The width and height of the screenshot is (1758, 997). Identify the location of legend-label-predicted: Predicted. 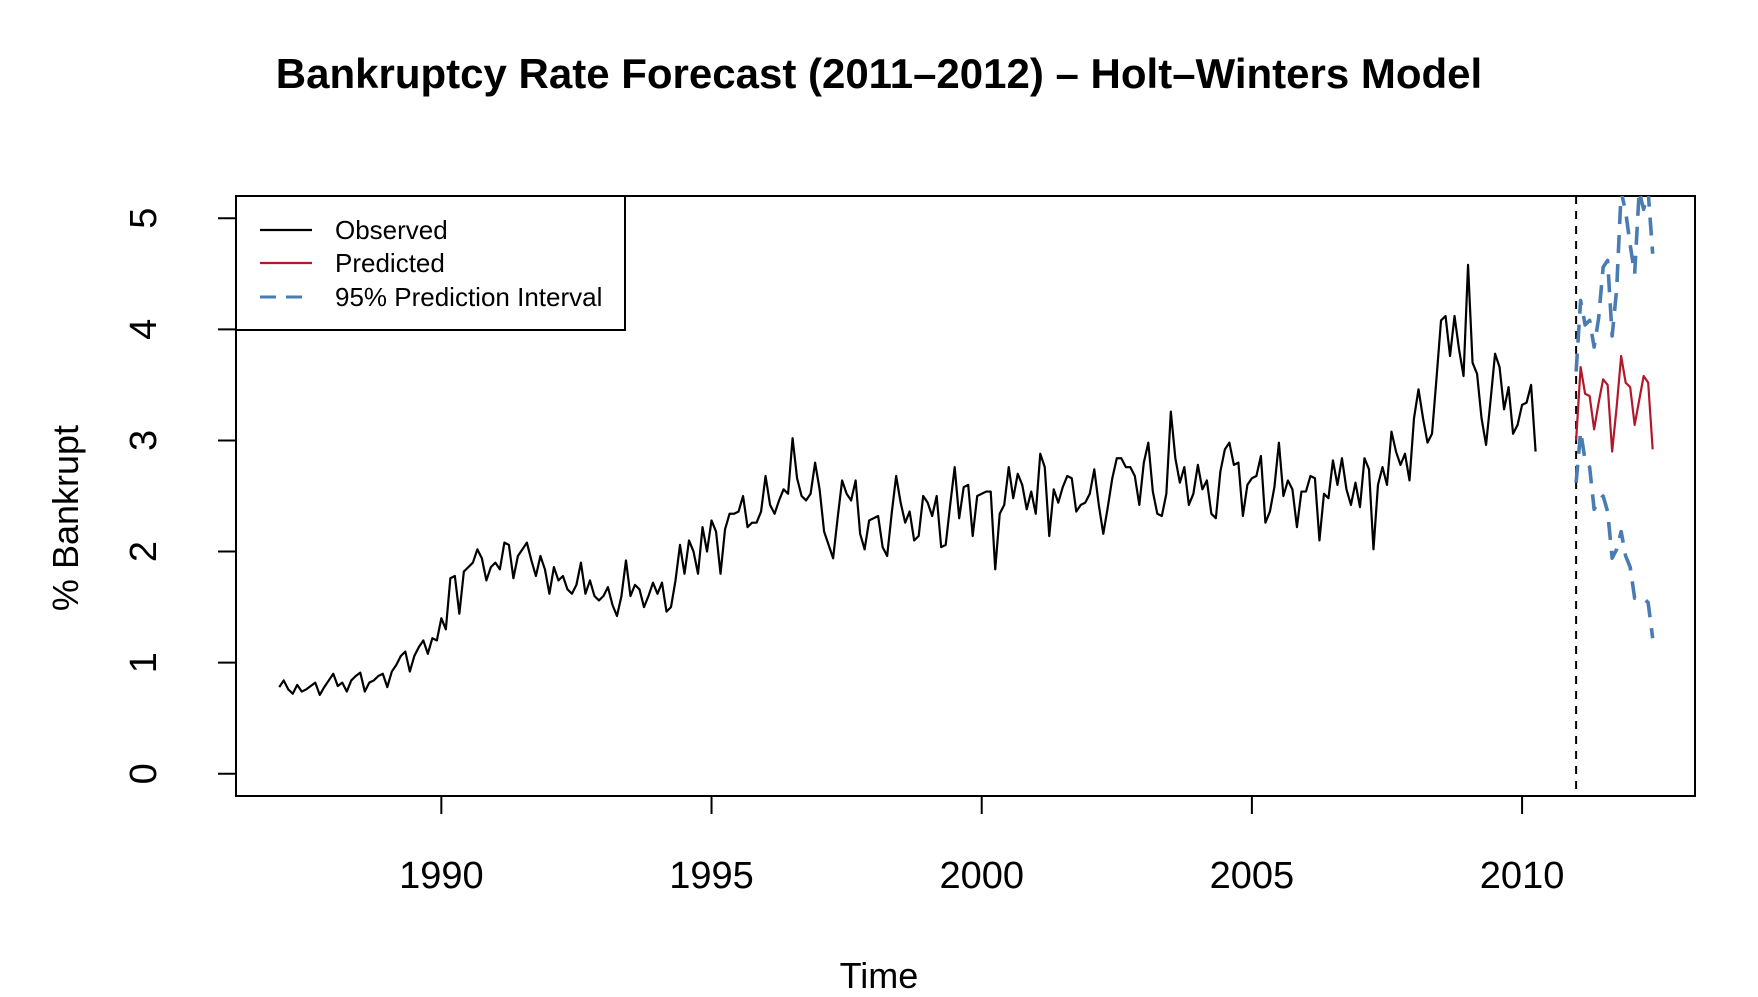
(390, 263).